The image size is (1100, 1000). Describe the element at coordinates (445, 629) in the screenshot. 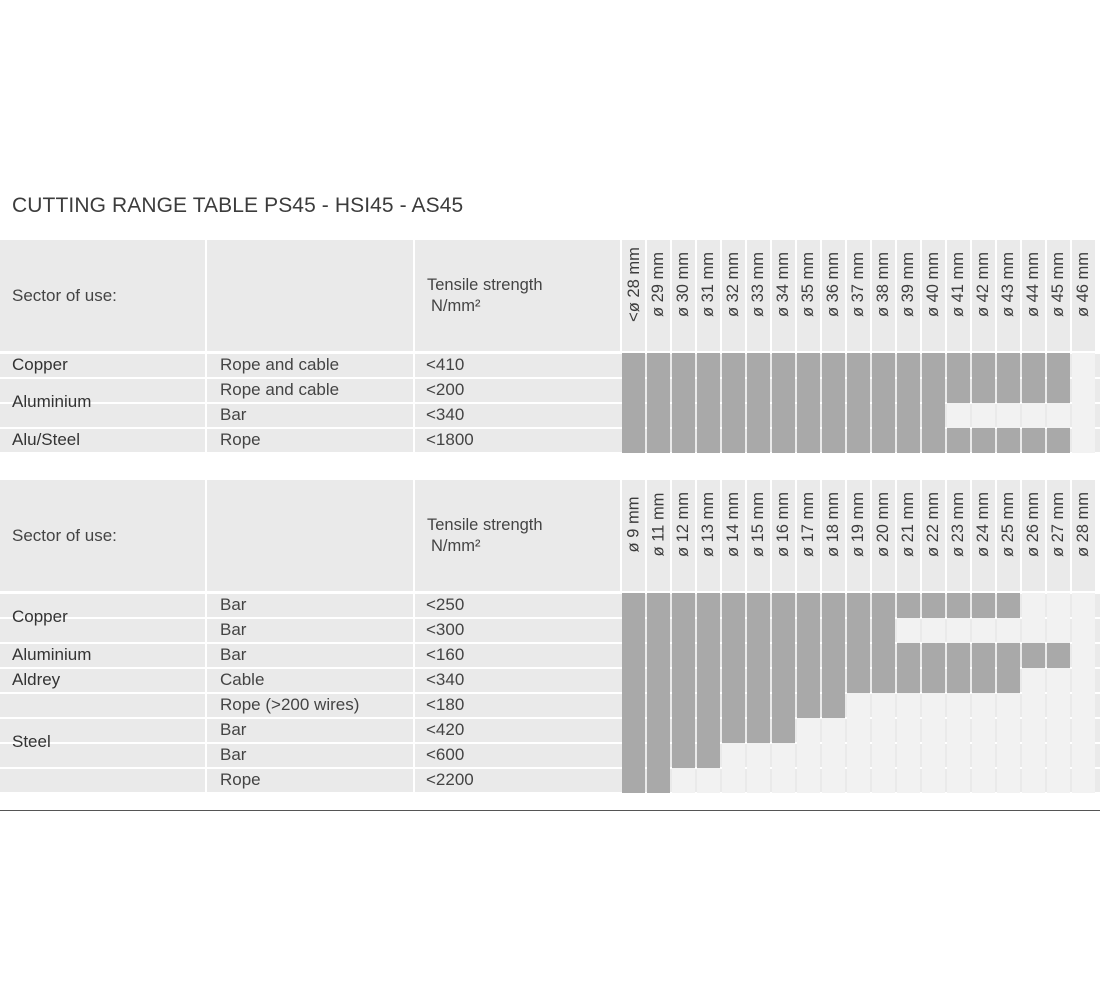

I see `tensile-cell: <300` at that location.